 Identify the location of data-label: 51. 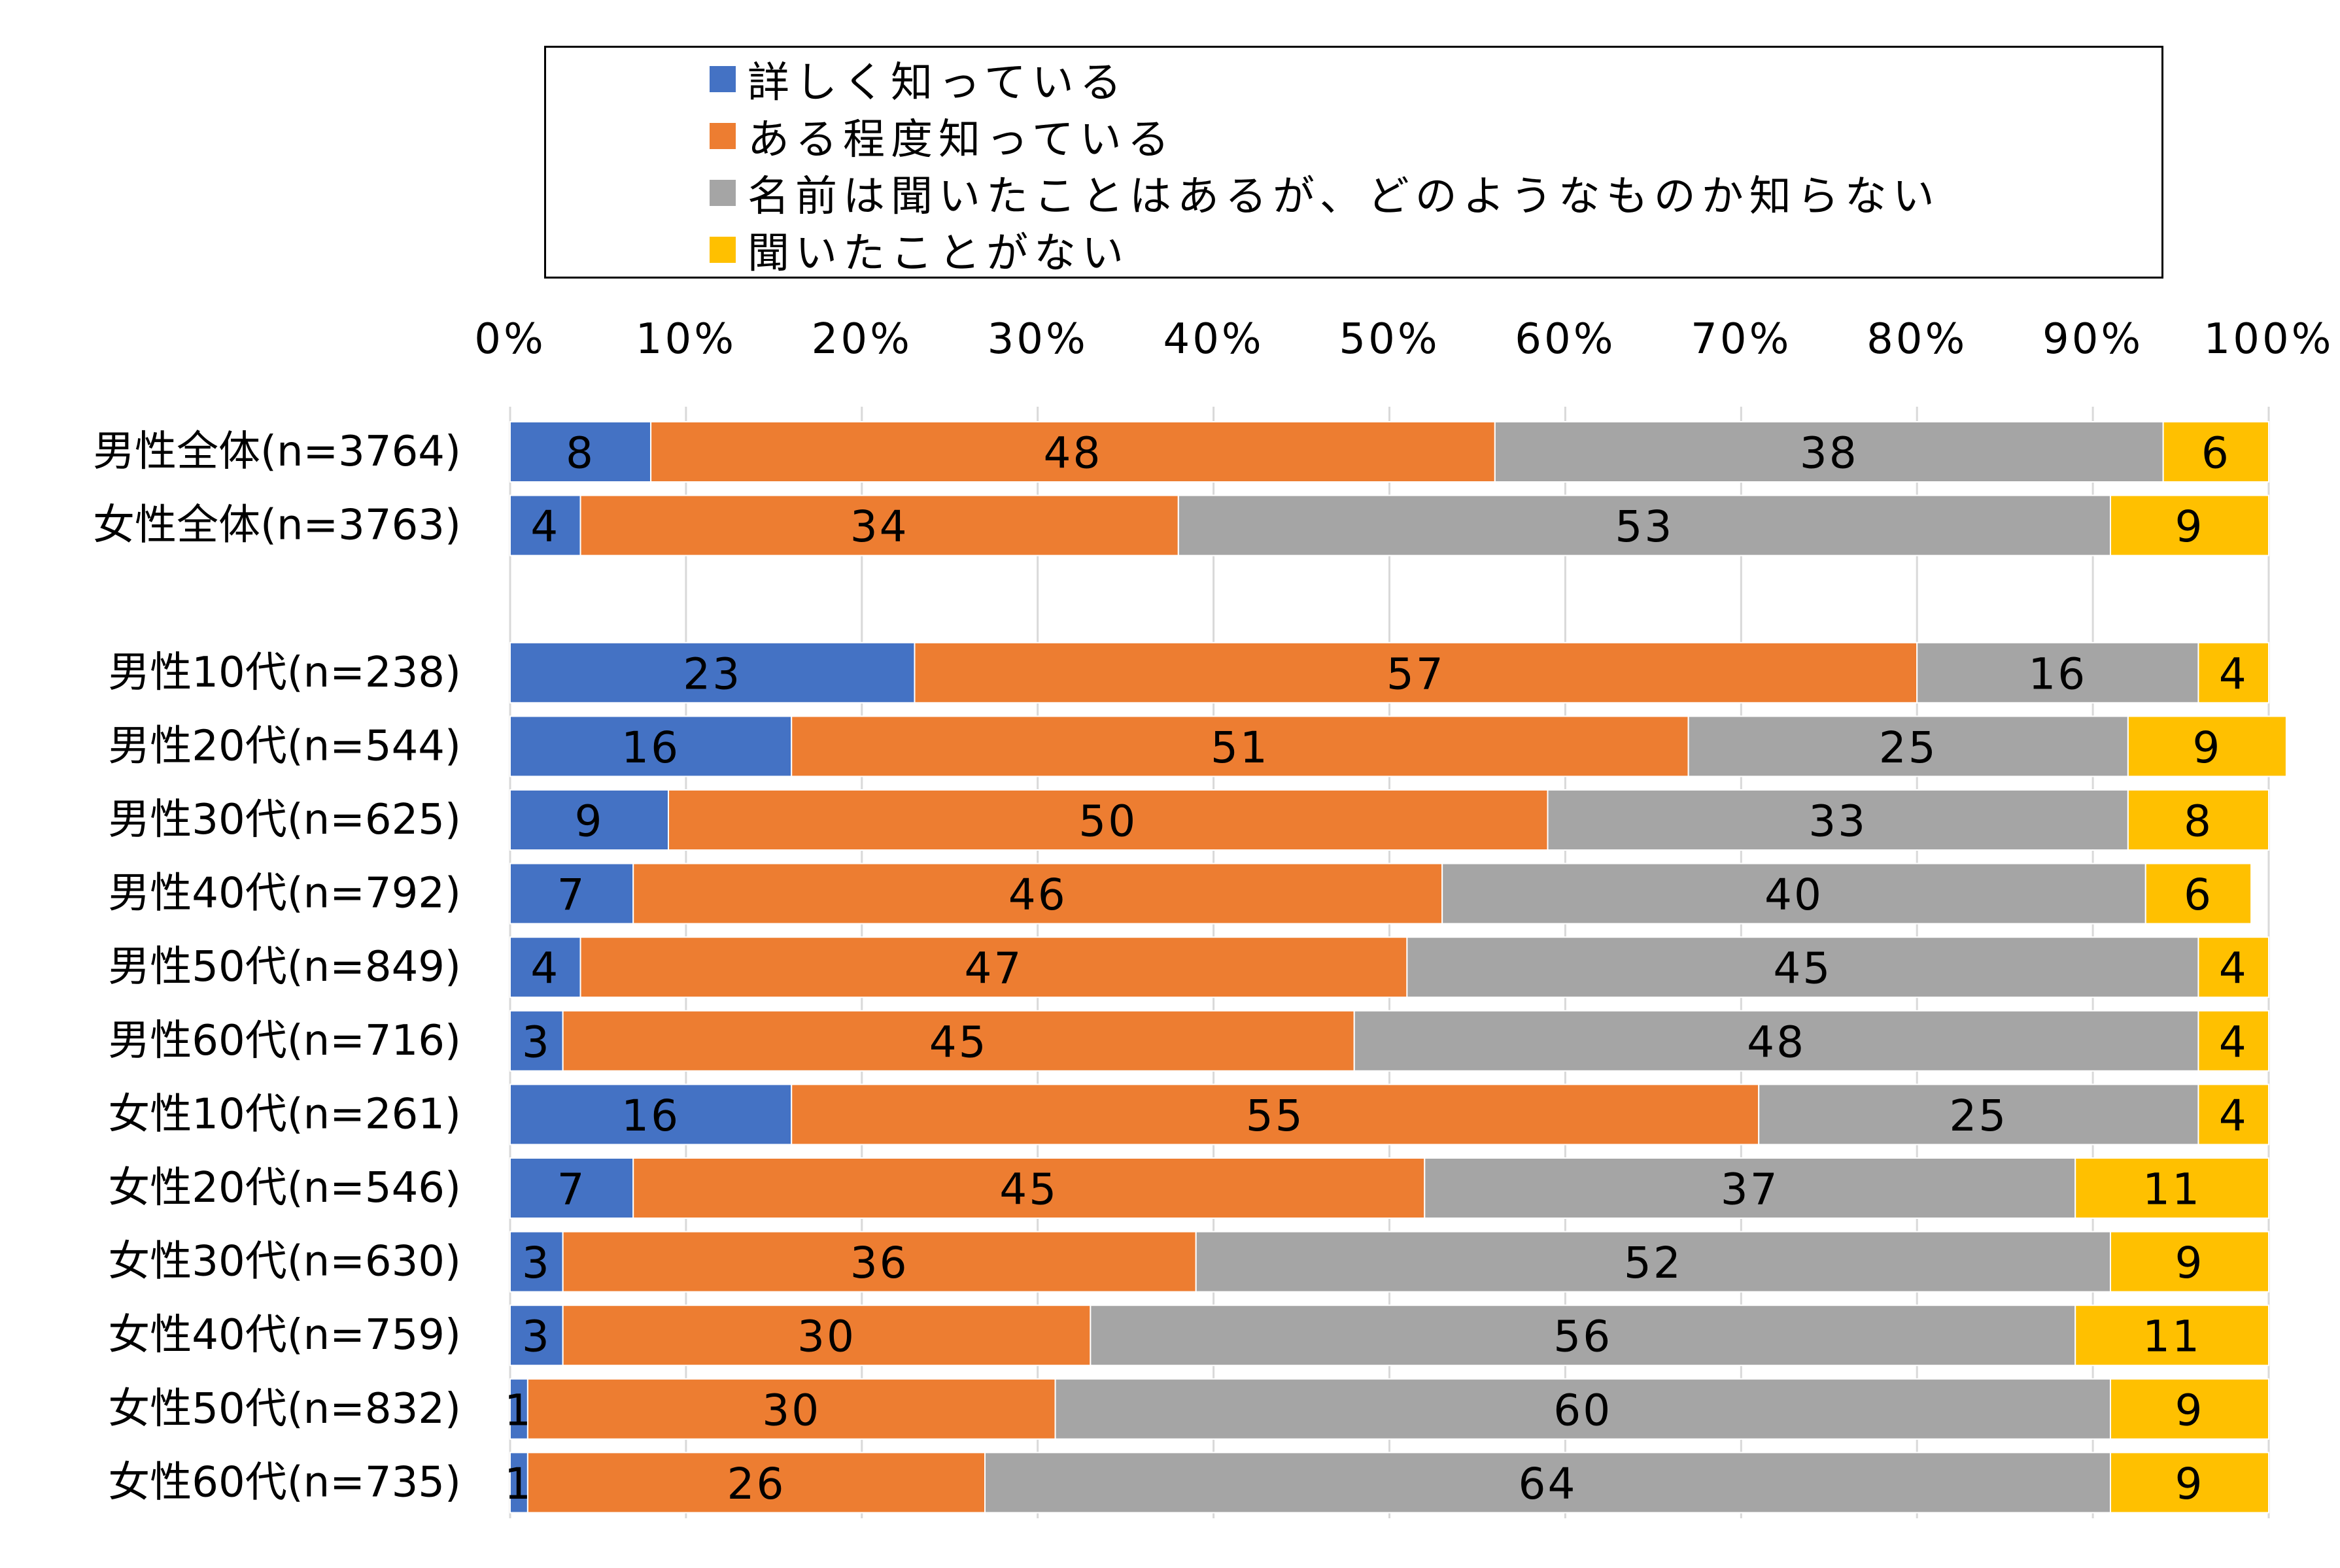
(1240, 748).